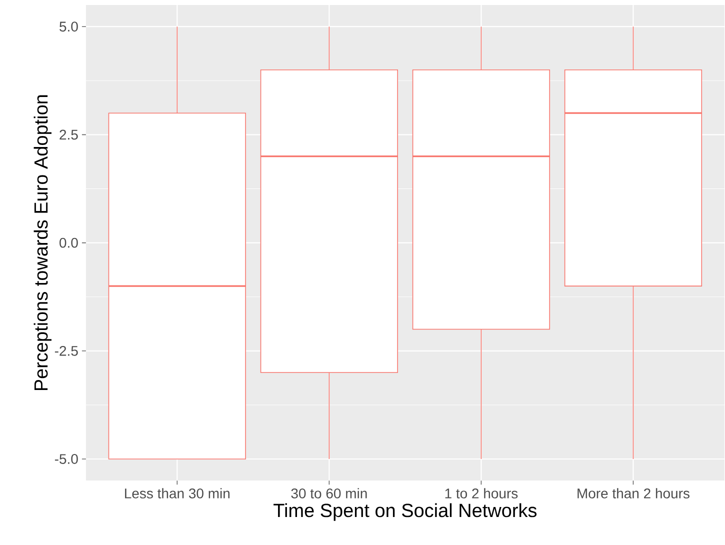 The height and width of the screenshot is (545, 725). What do you see at coordinates (405, 512) in the screenshot?
I see `x-axis-title: Time Spent on Social Networks` at bounding box center [405, 512].